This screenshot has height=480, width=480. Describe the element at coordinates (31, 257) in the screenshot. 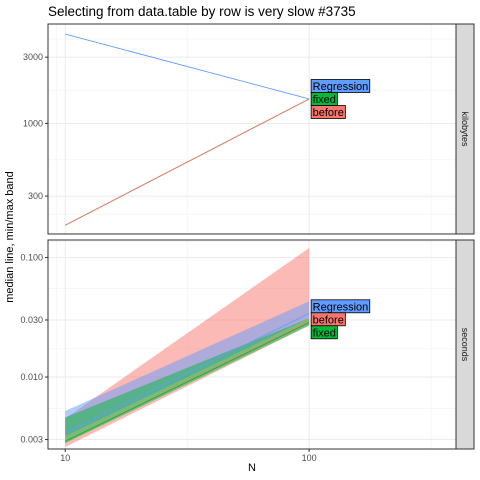

I see `y-tick-label: 0.100` at that location.